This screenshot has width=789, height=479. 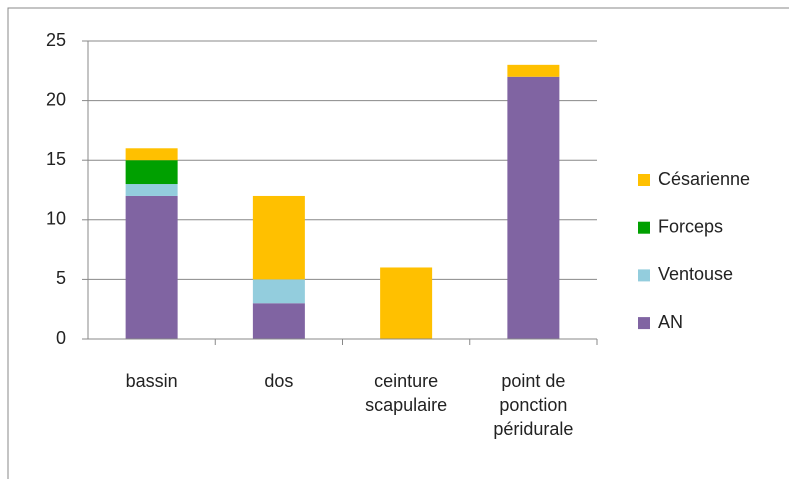 What do you see at coordinates (690, 226) in the screenshot?
I see `legend-label: Forceps` at bounding box center [690, 226].